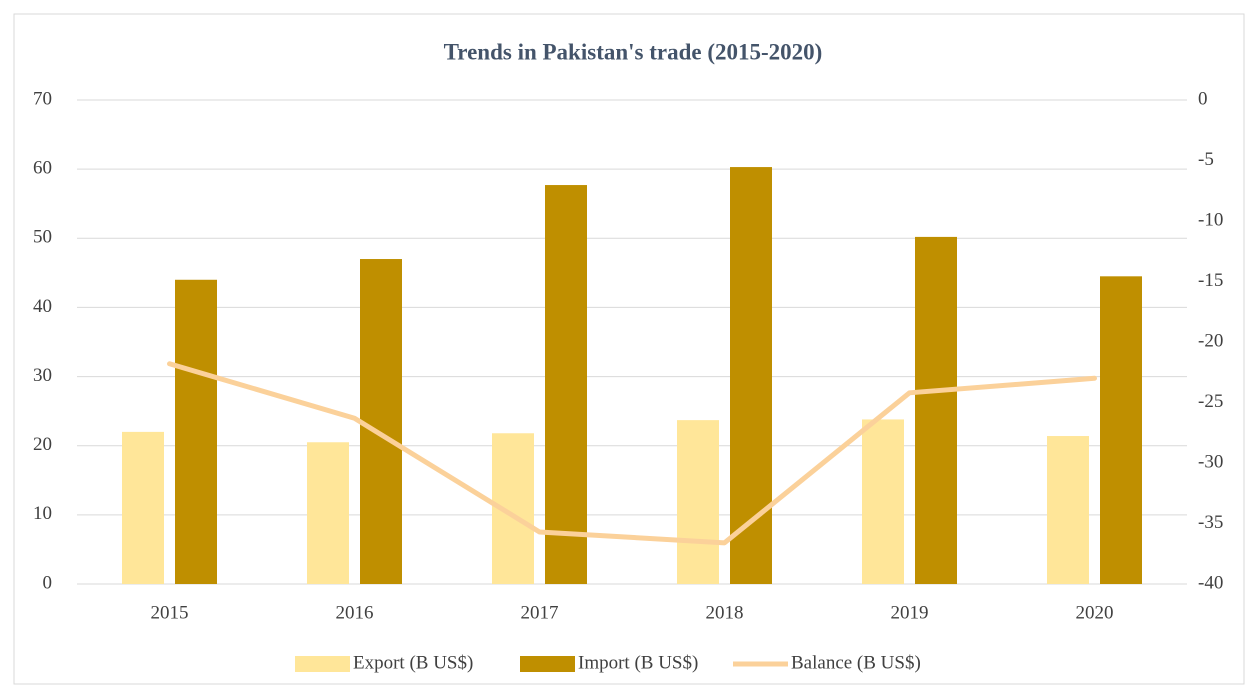  Describe the element at coordinates (1210, 219) in the screenshot. I see `y2-tick-label: -10` at that location.